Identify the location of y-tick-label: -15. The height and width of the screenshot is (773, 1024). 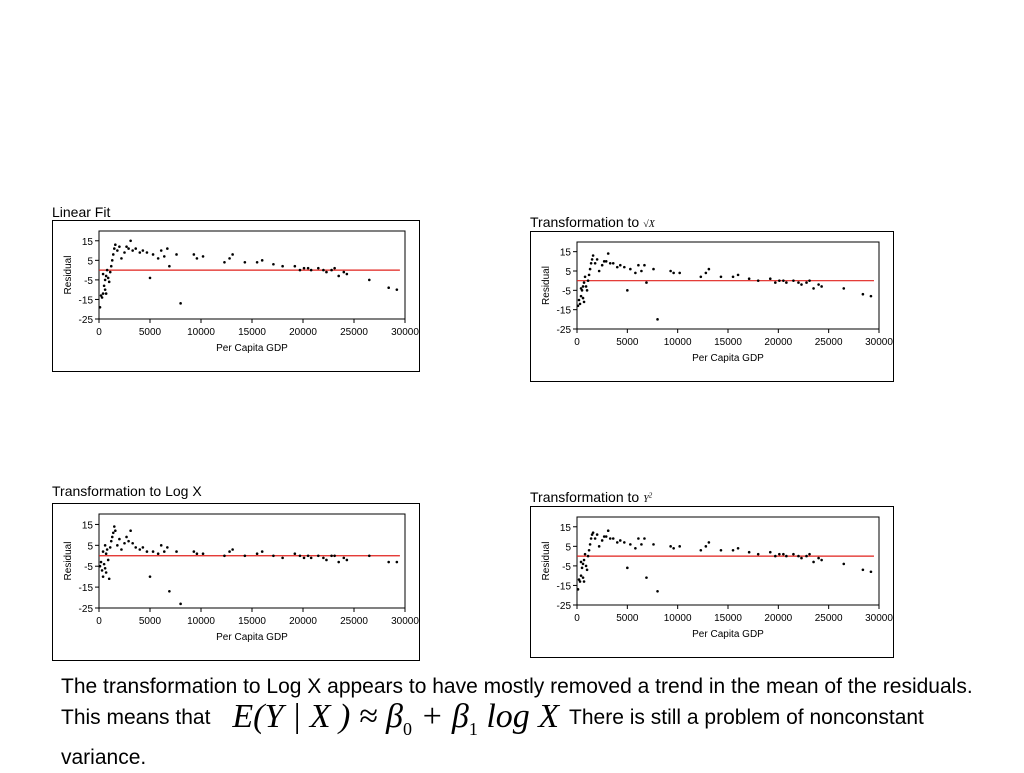
(564, 311).